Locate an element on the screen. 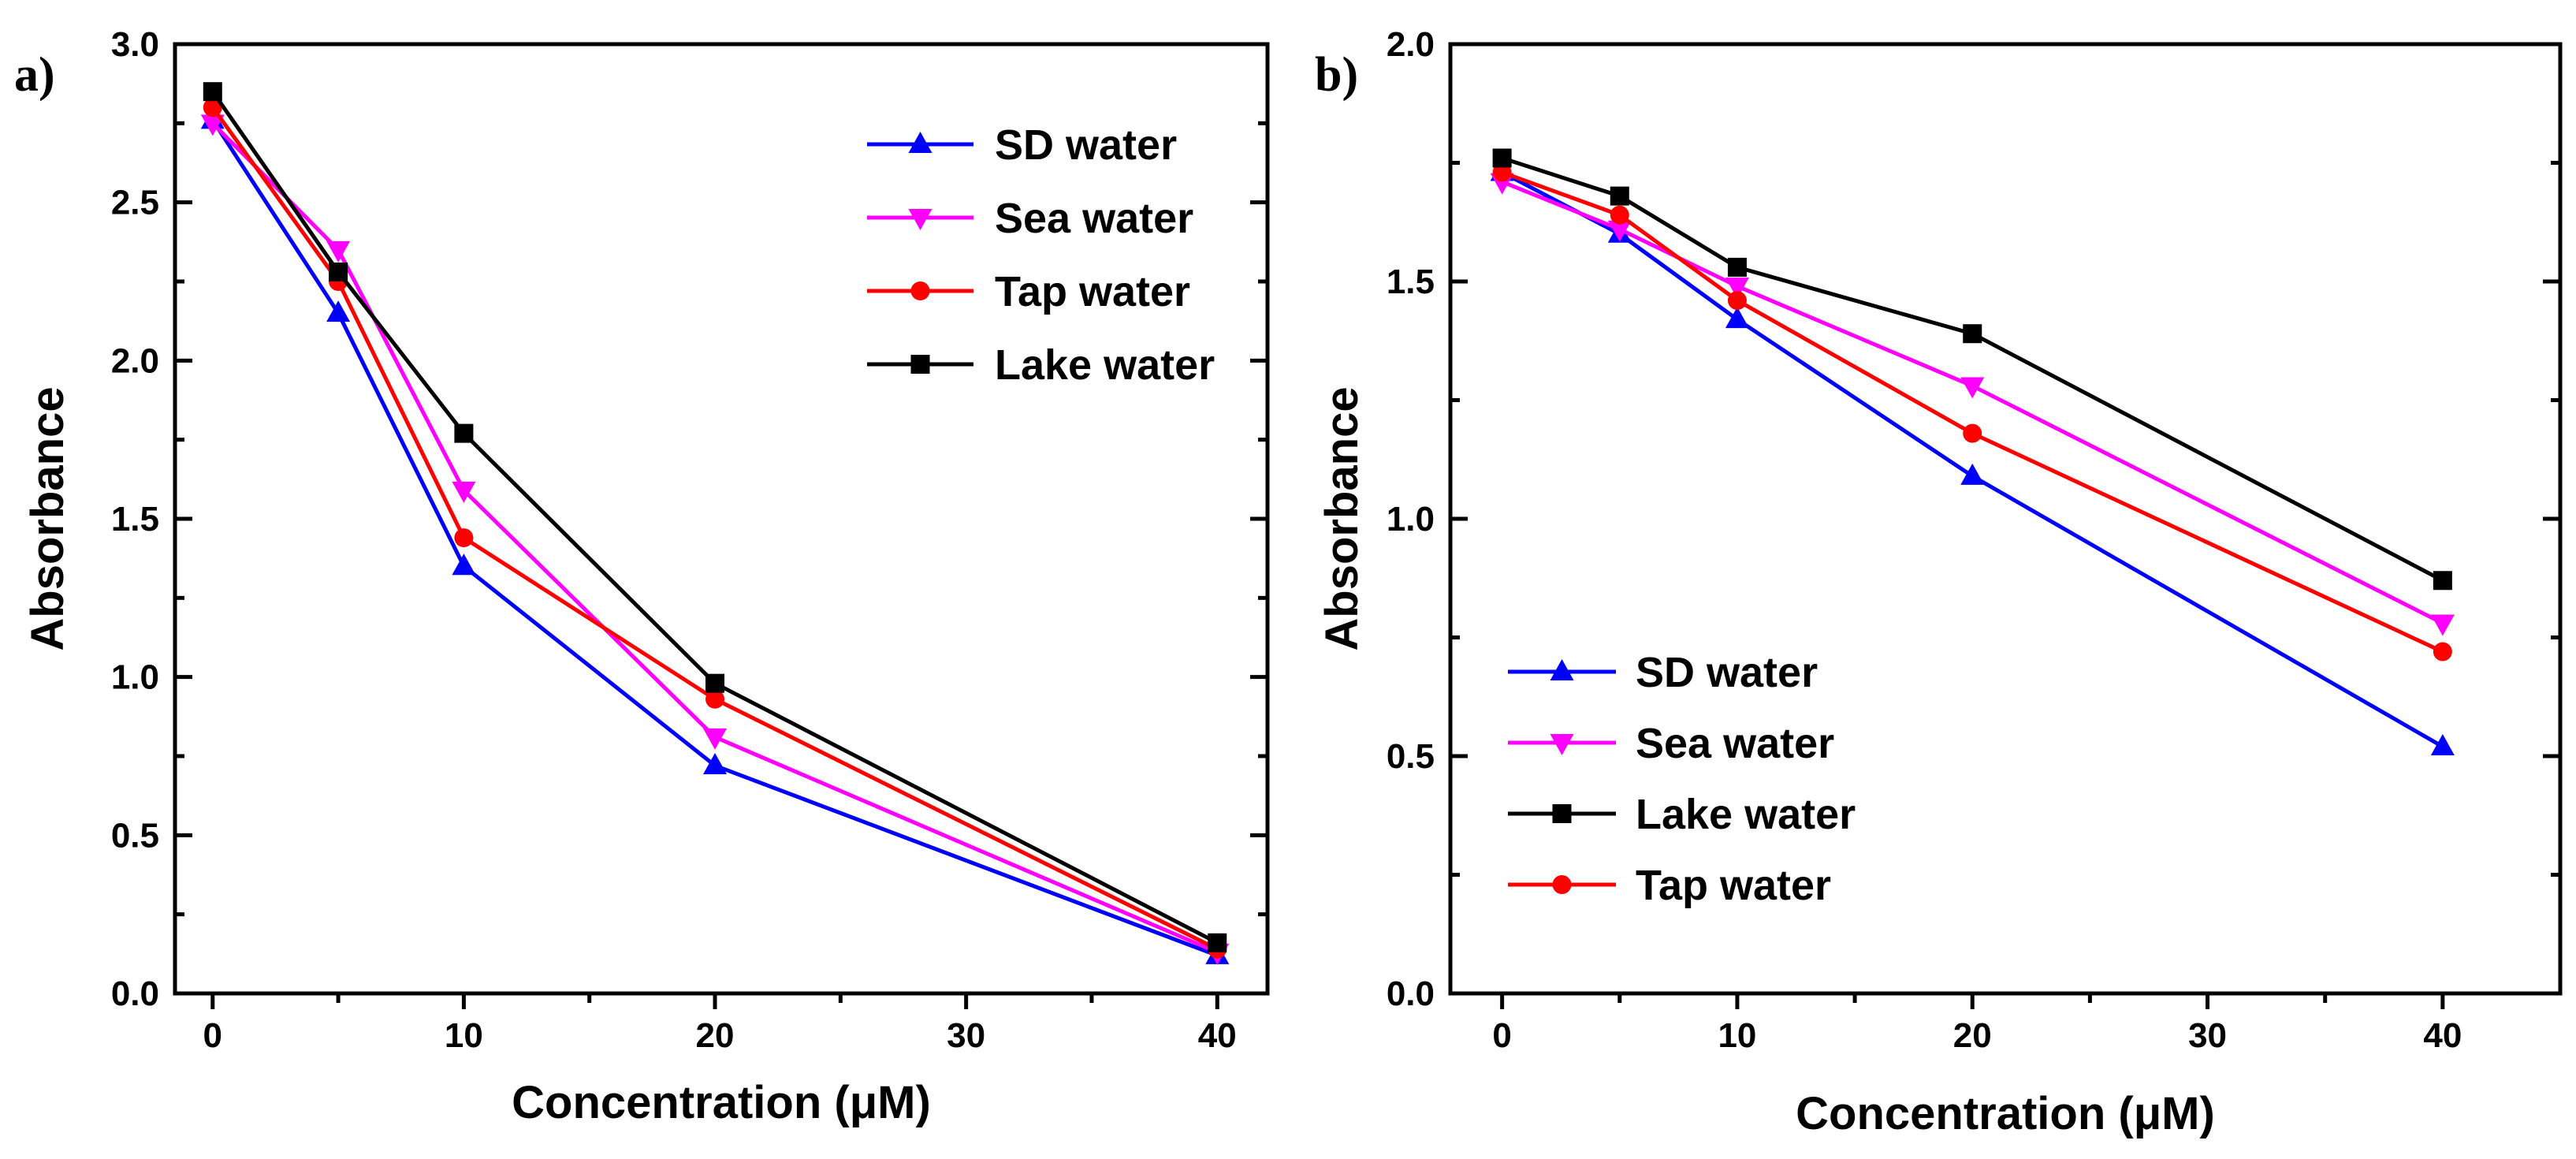 This screenshot has width=2576, height=1159. y-tick-label: 3.0 is located at coordinates (135, 44).